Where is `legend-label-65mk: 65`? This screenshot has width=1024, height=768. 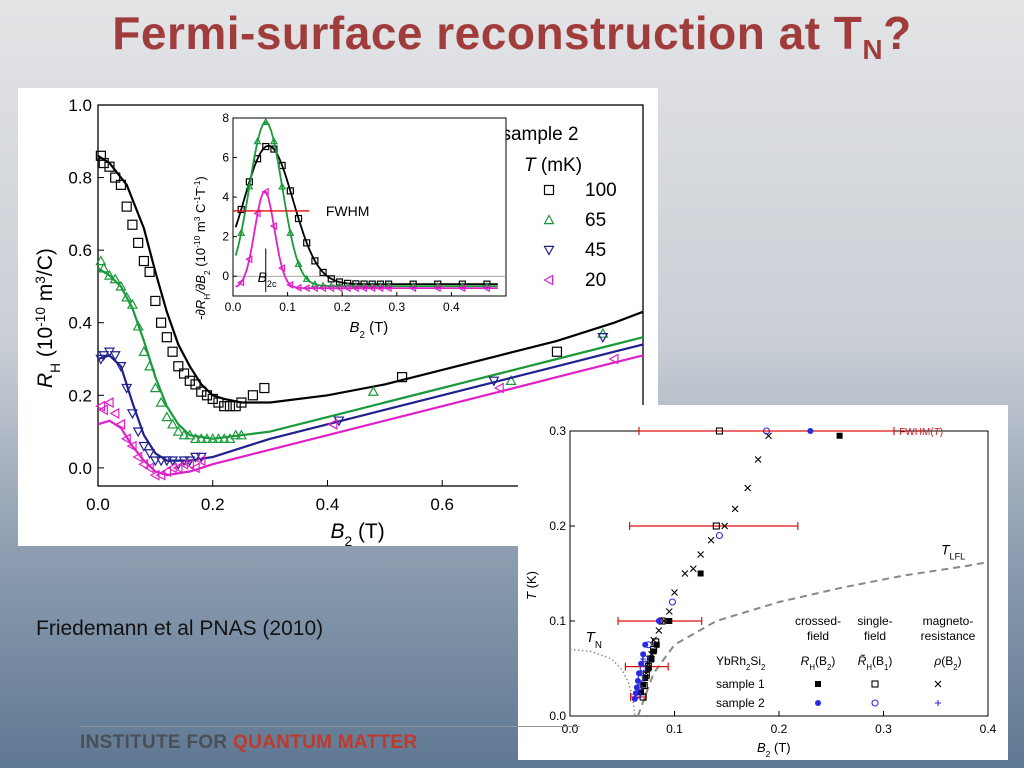 legend-label-65mk: 65 is located at coordinates (595, 220).